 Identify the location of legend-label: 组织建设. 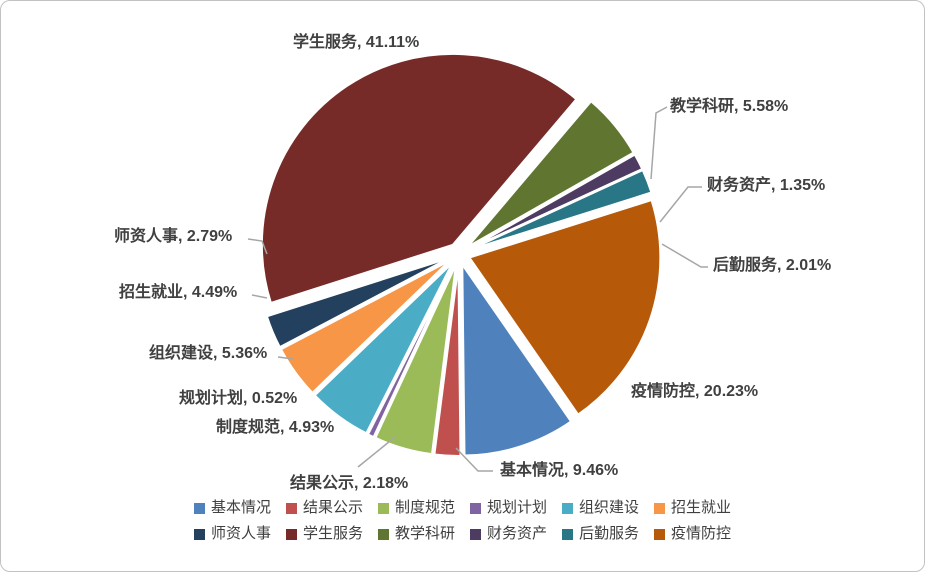
(609, 507).